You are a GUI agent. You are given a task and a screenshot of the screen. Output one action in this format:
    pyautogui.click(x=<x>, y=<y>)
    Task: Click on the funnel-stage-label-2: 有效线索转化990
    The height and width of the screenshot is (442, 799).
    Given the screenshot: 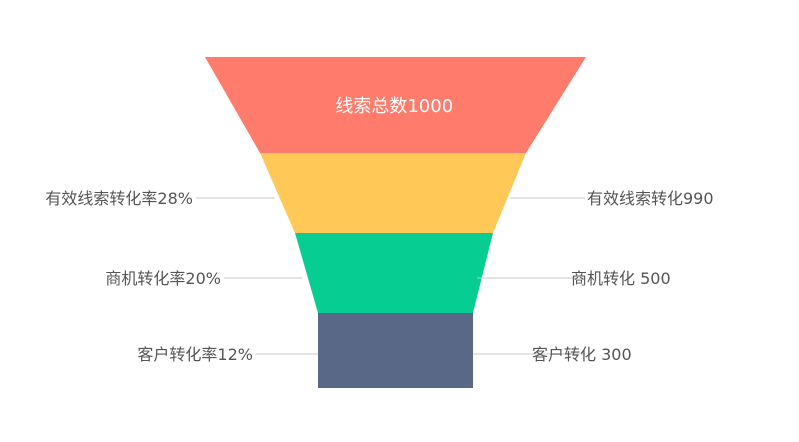 What is the action you would take?
    pyautogui.click(x=650, y=198)
    